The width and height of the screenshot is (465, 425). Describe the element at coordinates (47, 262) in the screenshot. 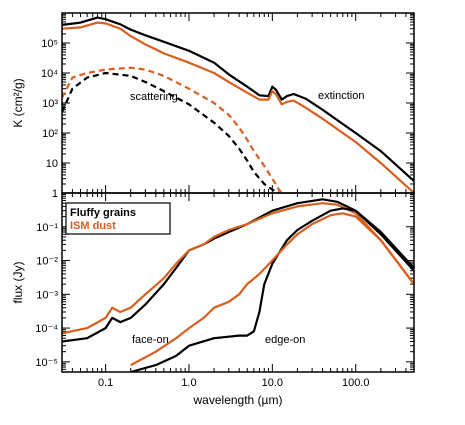

I see `bottom-y-tick-label: 10⁻²` at that location.